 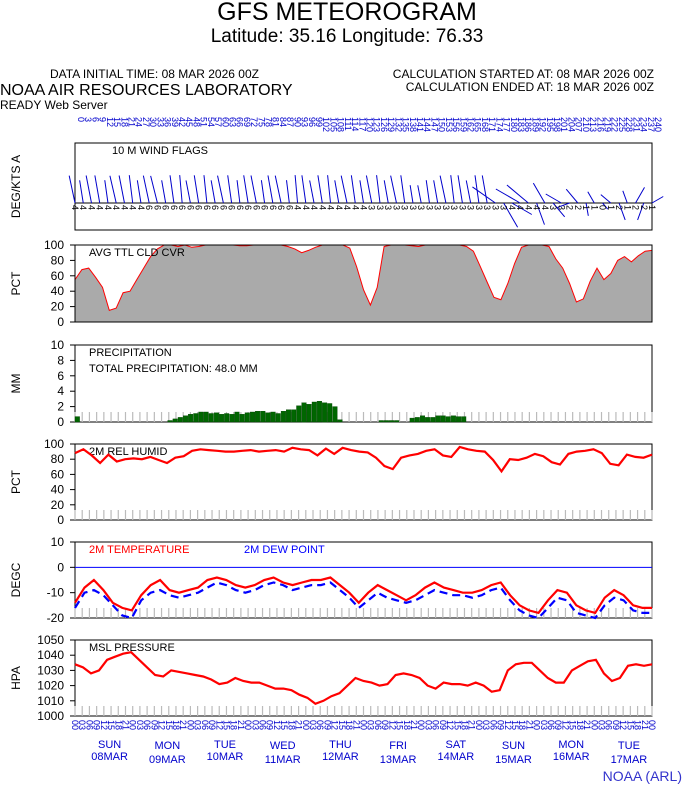 I want to click on wind-panel-title: 10 M WIND FLAGS, so click(x=160, y=151).